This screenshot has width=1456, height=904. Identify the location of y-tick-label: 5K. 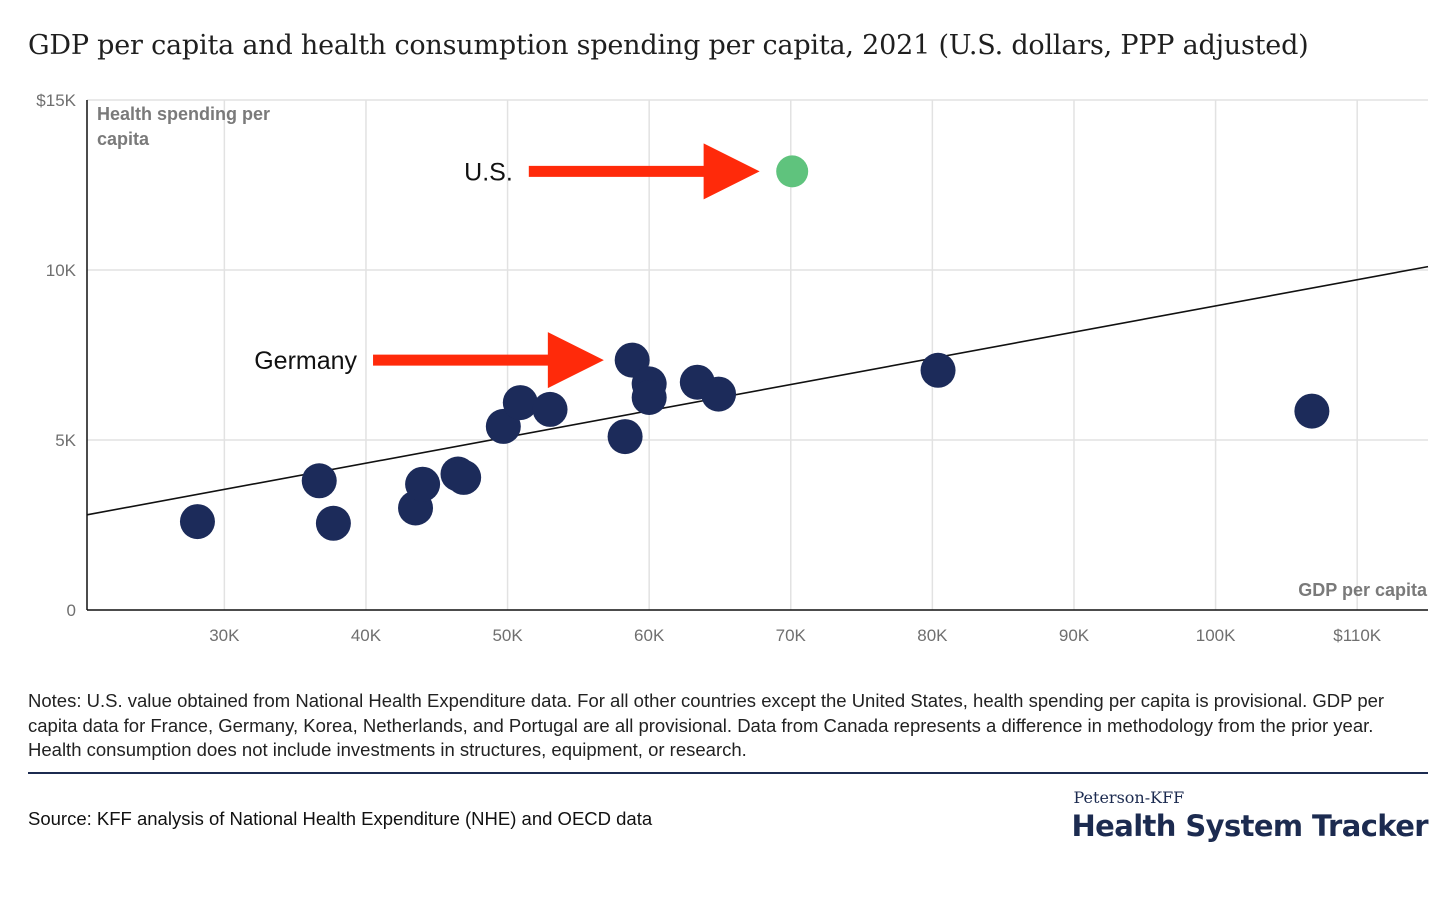
(65, 440).